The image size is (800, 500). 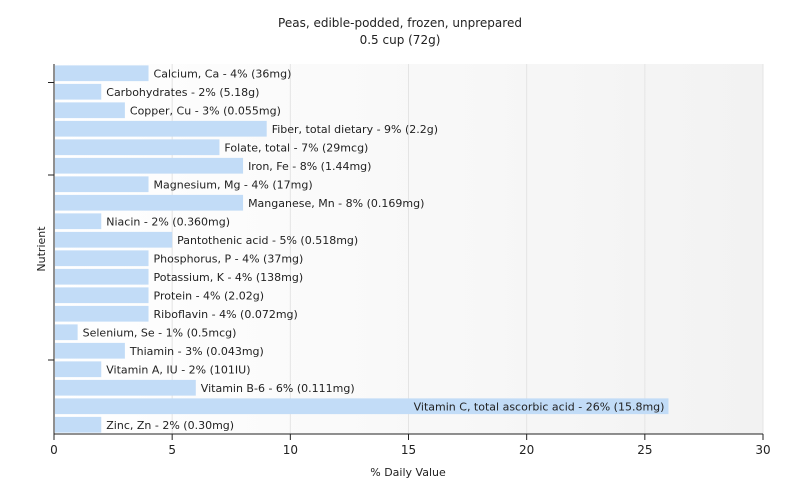 What do you see at coordinates (41, 249) in the screenshot?
I see `y-axis-label: Nutrient` at bounding box center [41, 249].